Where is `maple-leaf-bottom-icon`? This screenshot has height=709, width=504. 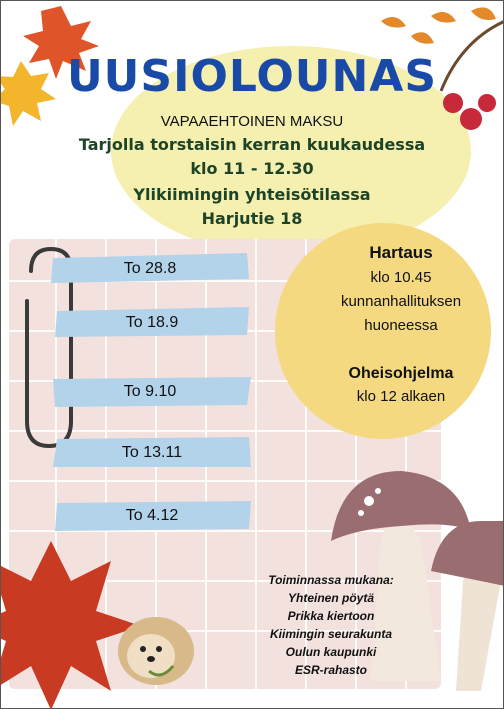 maple-leaf-bottom-icon is located at coordinates (71, 624).